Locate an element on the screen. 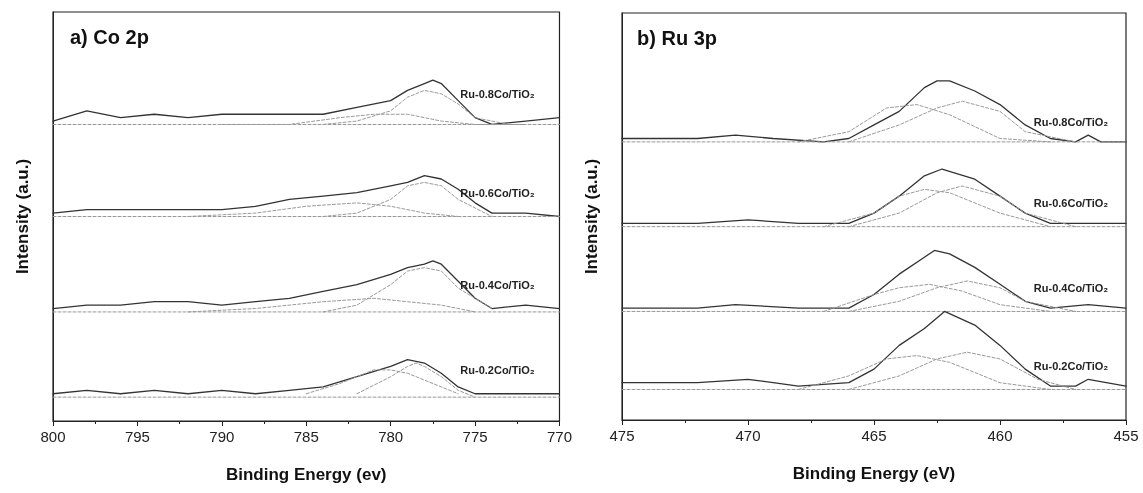 The image size is (1143, 493). x-tick-label: 770 is located at coordinates (559, 436).